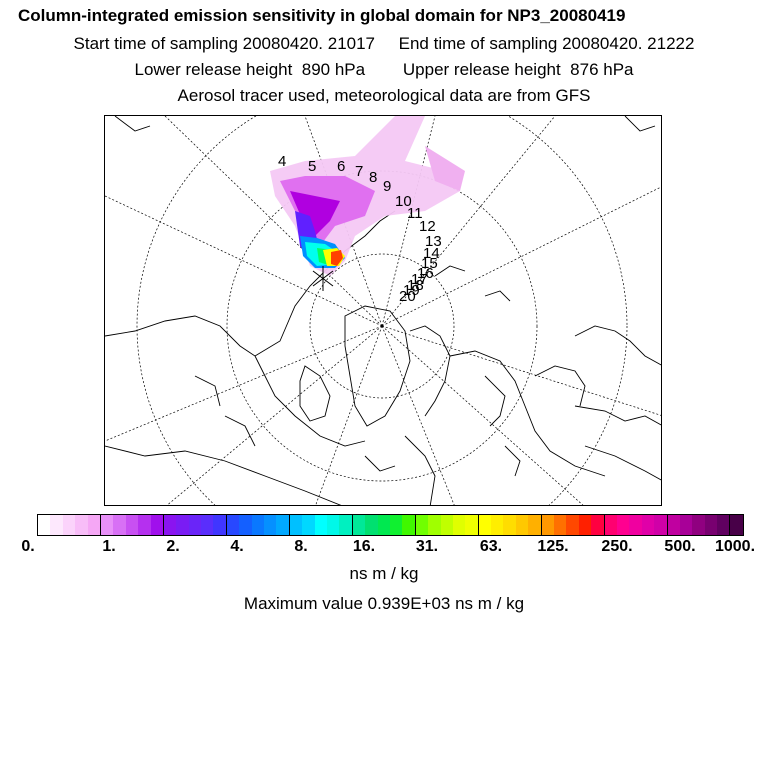 The height and width of the screenshot is (768, 768). What do you see at coordinates (427, 226) in the screenshot?
I see `trajectory-label: 12` at bounding box center [427, 226].